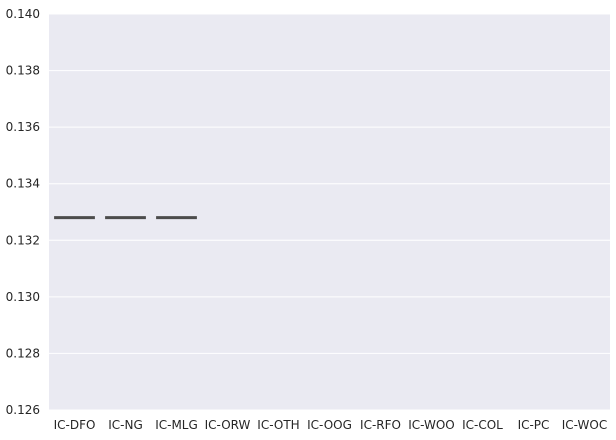 The height and width of the screenshot is (440, 616). Describe the element at coordinates (23, 353) in the screenshot. I see `y-tick-label: 0.128` at that location.